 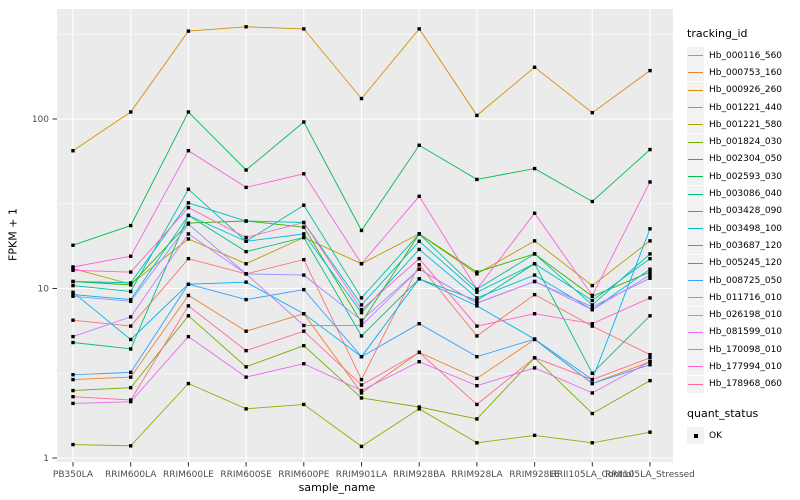 I want to click on legend-item-label: Hb_005245_120, so click(x=746, y=263).